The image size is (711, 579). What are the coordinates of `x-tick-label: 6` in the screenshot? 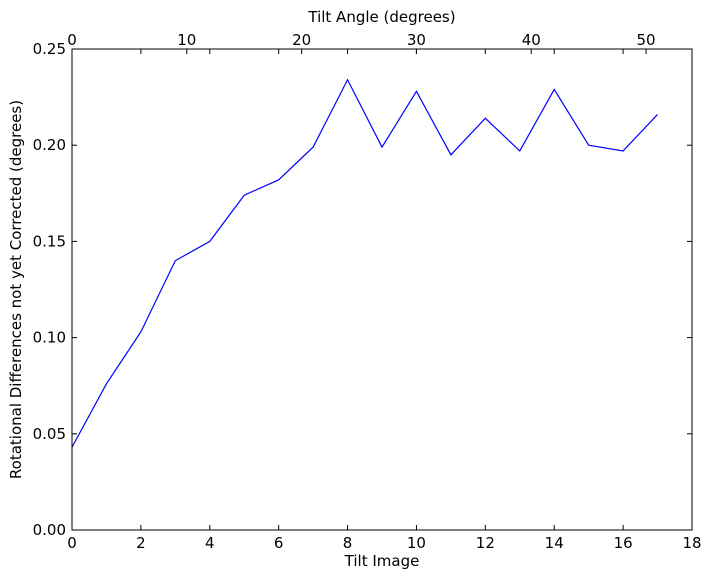 It's located at (279, 543).